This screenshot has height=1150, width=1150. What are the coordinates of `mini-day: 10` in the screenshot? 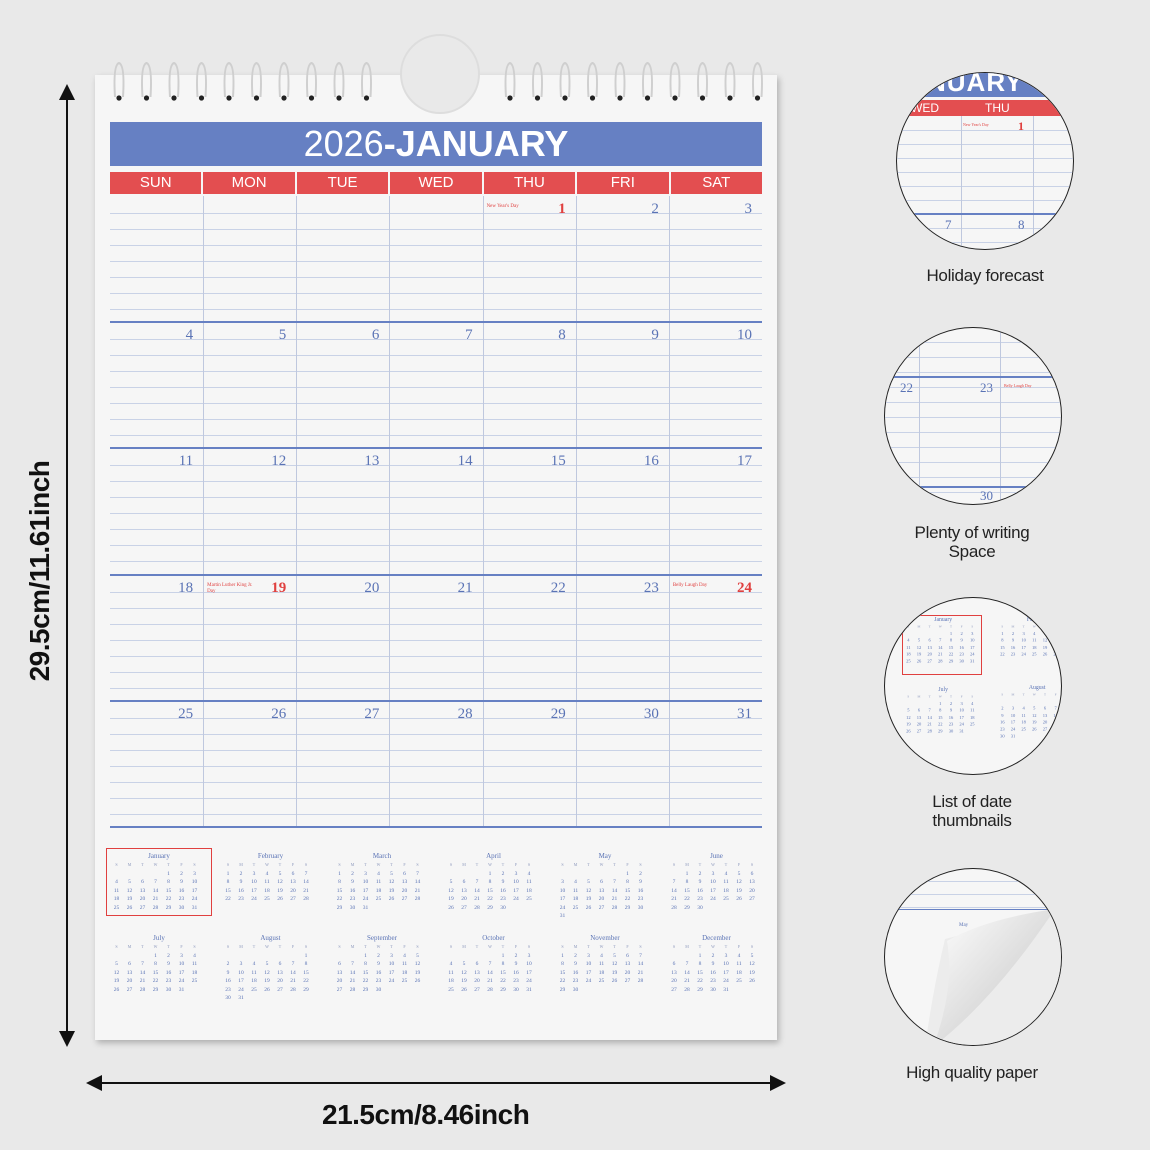 It's located at (516, 882).